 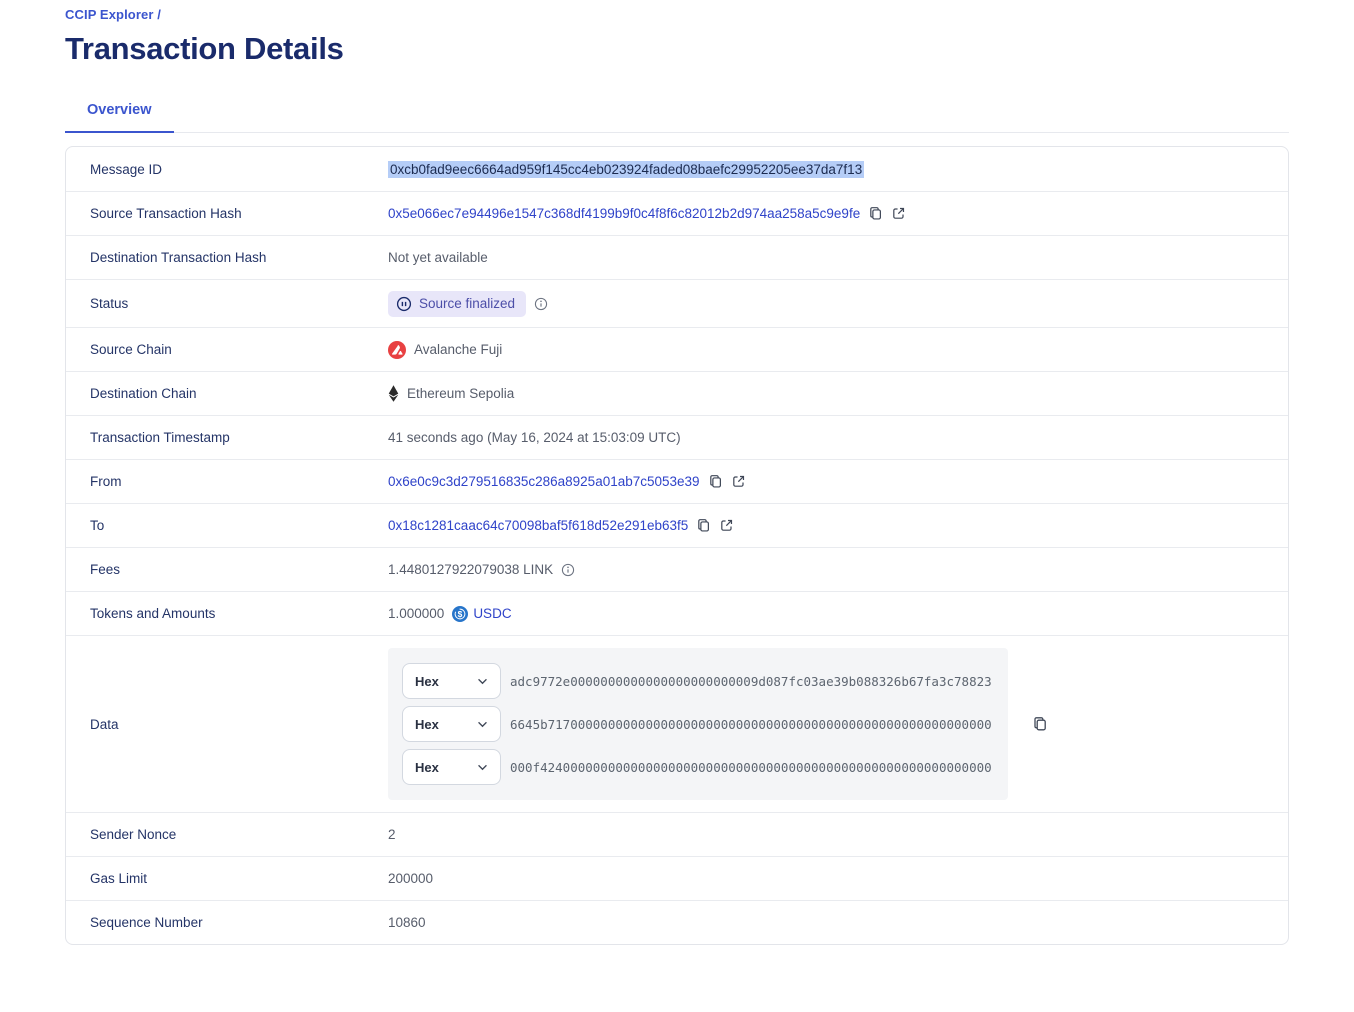 What do you see at coordinates (105, 569) in the screenshot?
I see `row-label: Fees` at bounding box center [105, 569].